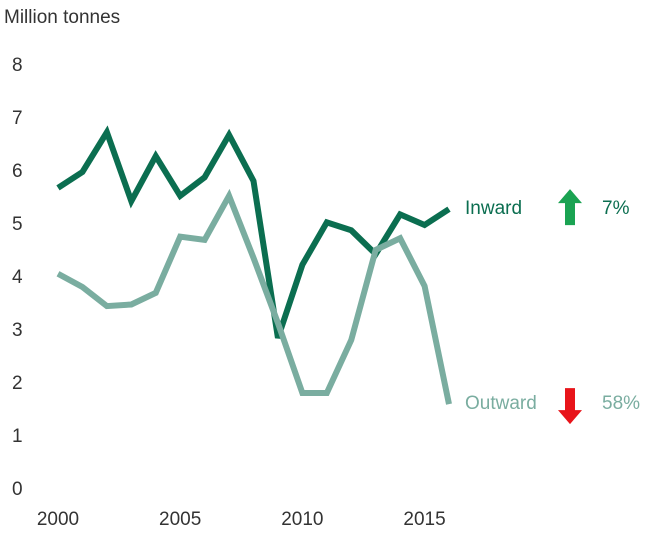 The image size is (662, 537). Describe the element at coordinates (17, 277) in the screenshot. I see `y-tick-label: 4` at that location.